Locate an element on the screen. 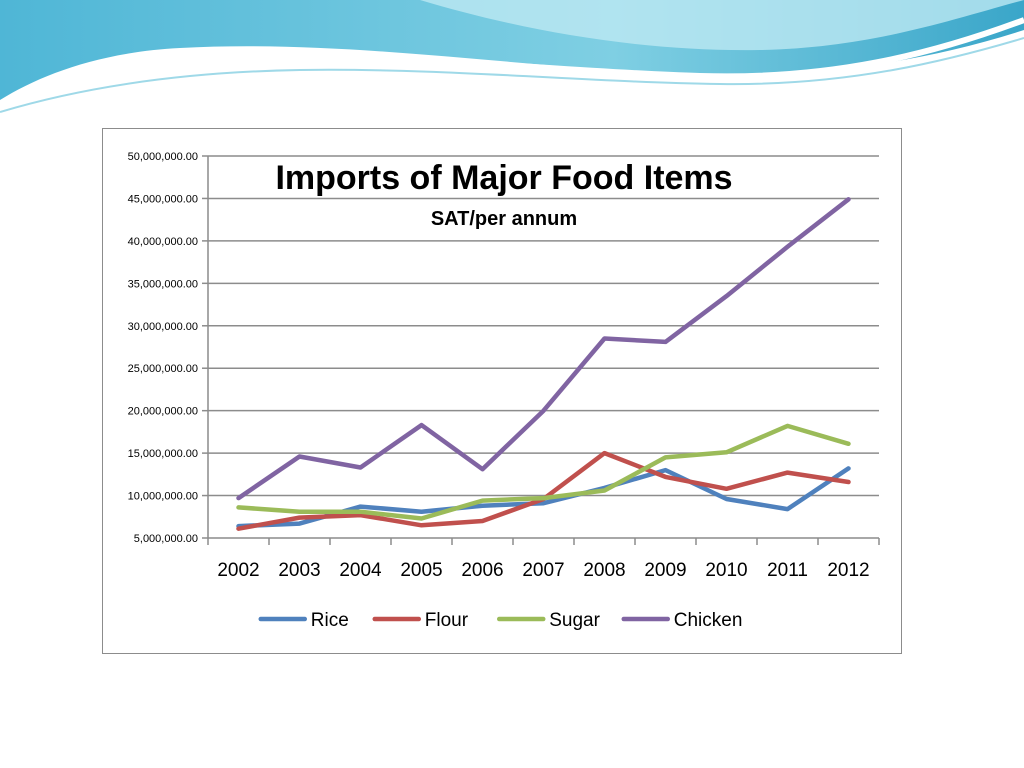 The image size is (1024, 768). chart-subtitle: SAT/per annum is located at coordinates (504, 219).